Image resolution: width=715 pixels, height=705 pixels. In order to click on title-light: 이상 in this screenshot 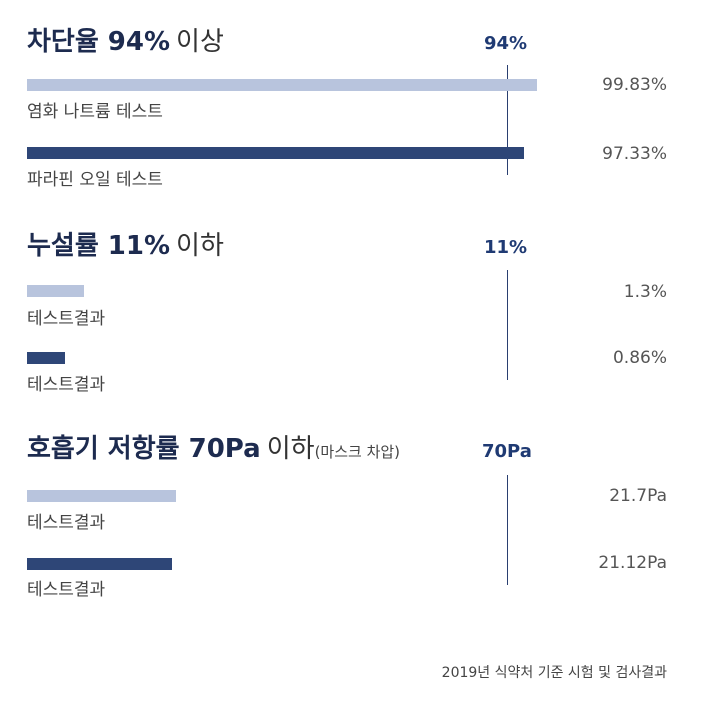, I will do `click(200, 42)`.